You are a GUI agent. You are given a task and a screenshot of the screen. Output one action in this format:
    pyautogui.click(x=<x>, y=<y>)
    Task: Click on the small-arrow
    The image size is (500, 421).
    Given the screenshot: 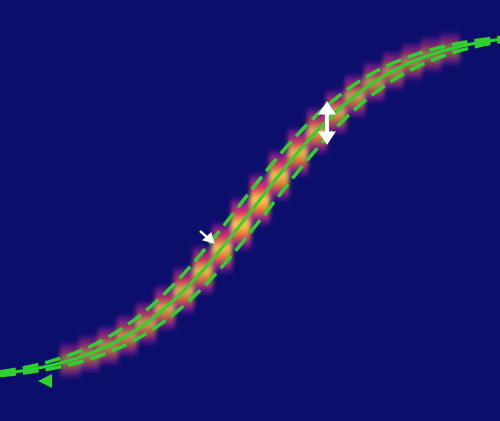 What is the action you would take?
    pyautogui.click(x=207, y=237)
    